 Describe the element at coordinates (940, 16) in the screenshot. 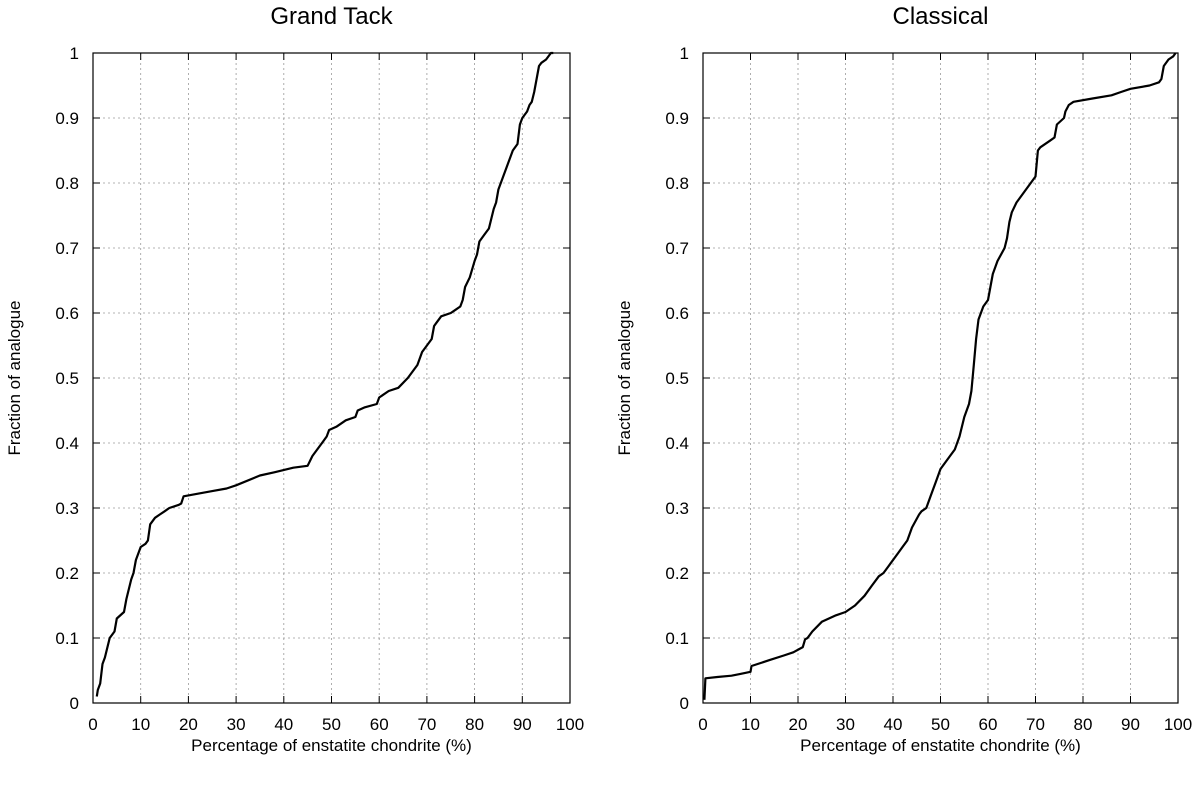

I see `chart-title: Classical` at that location.